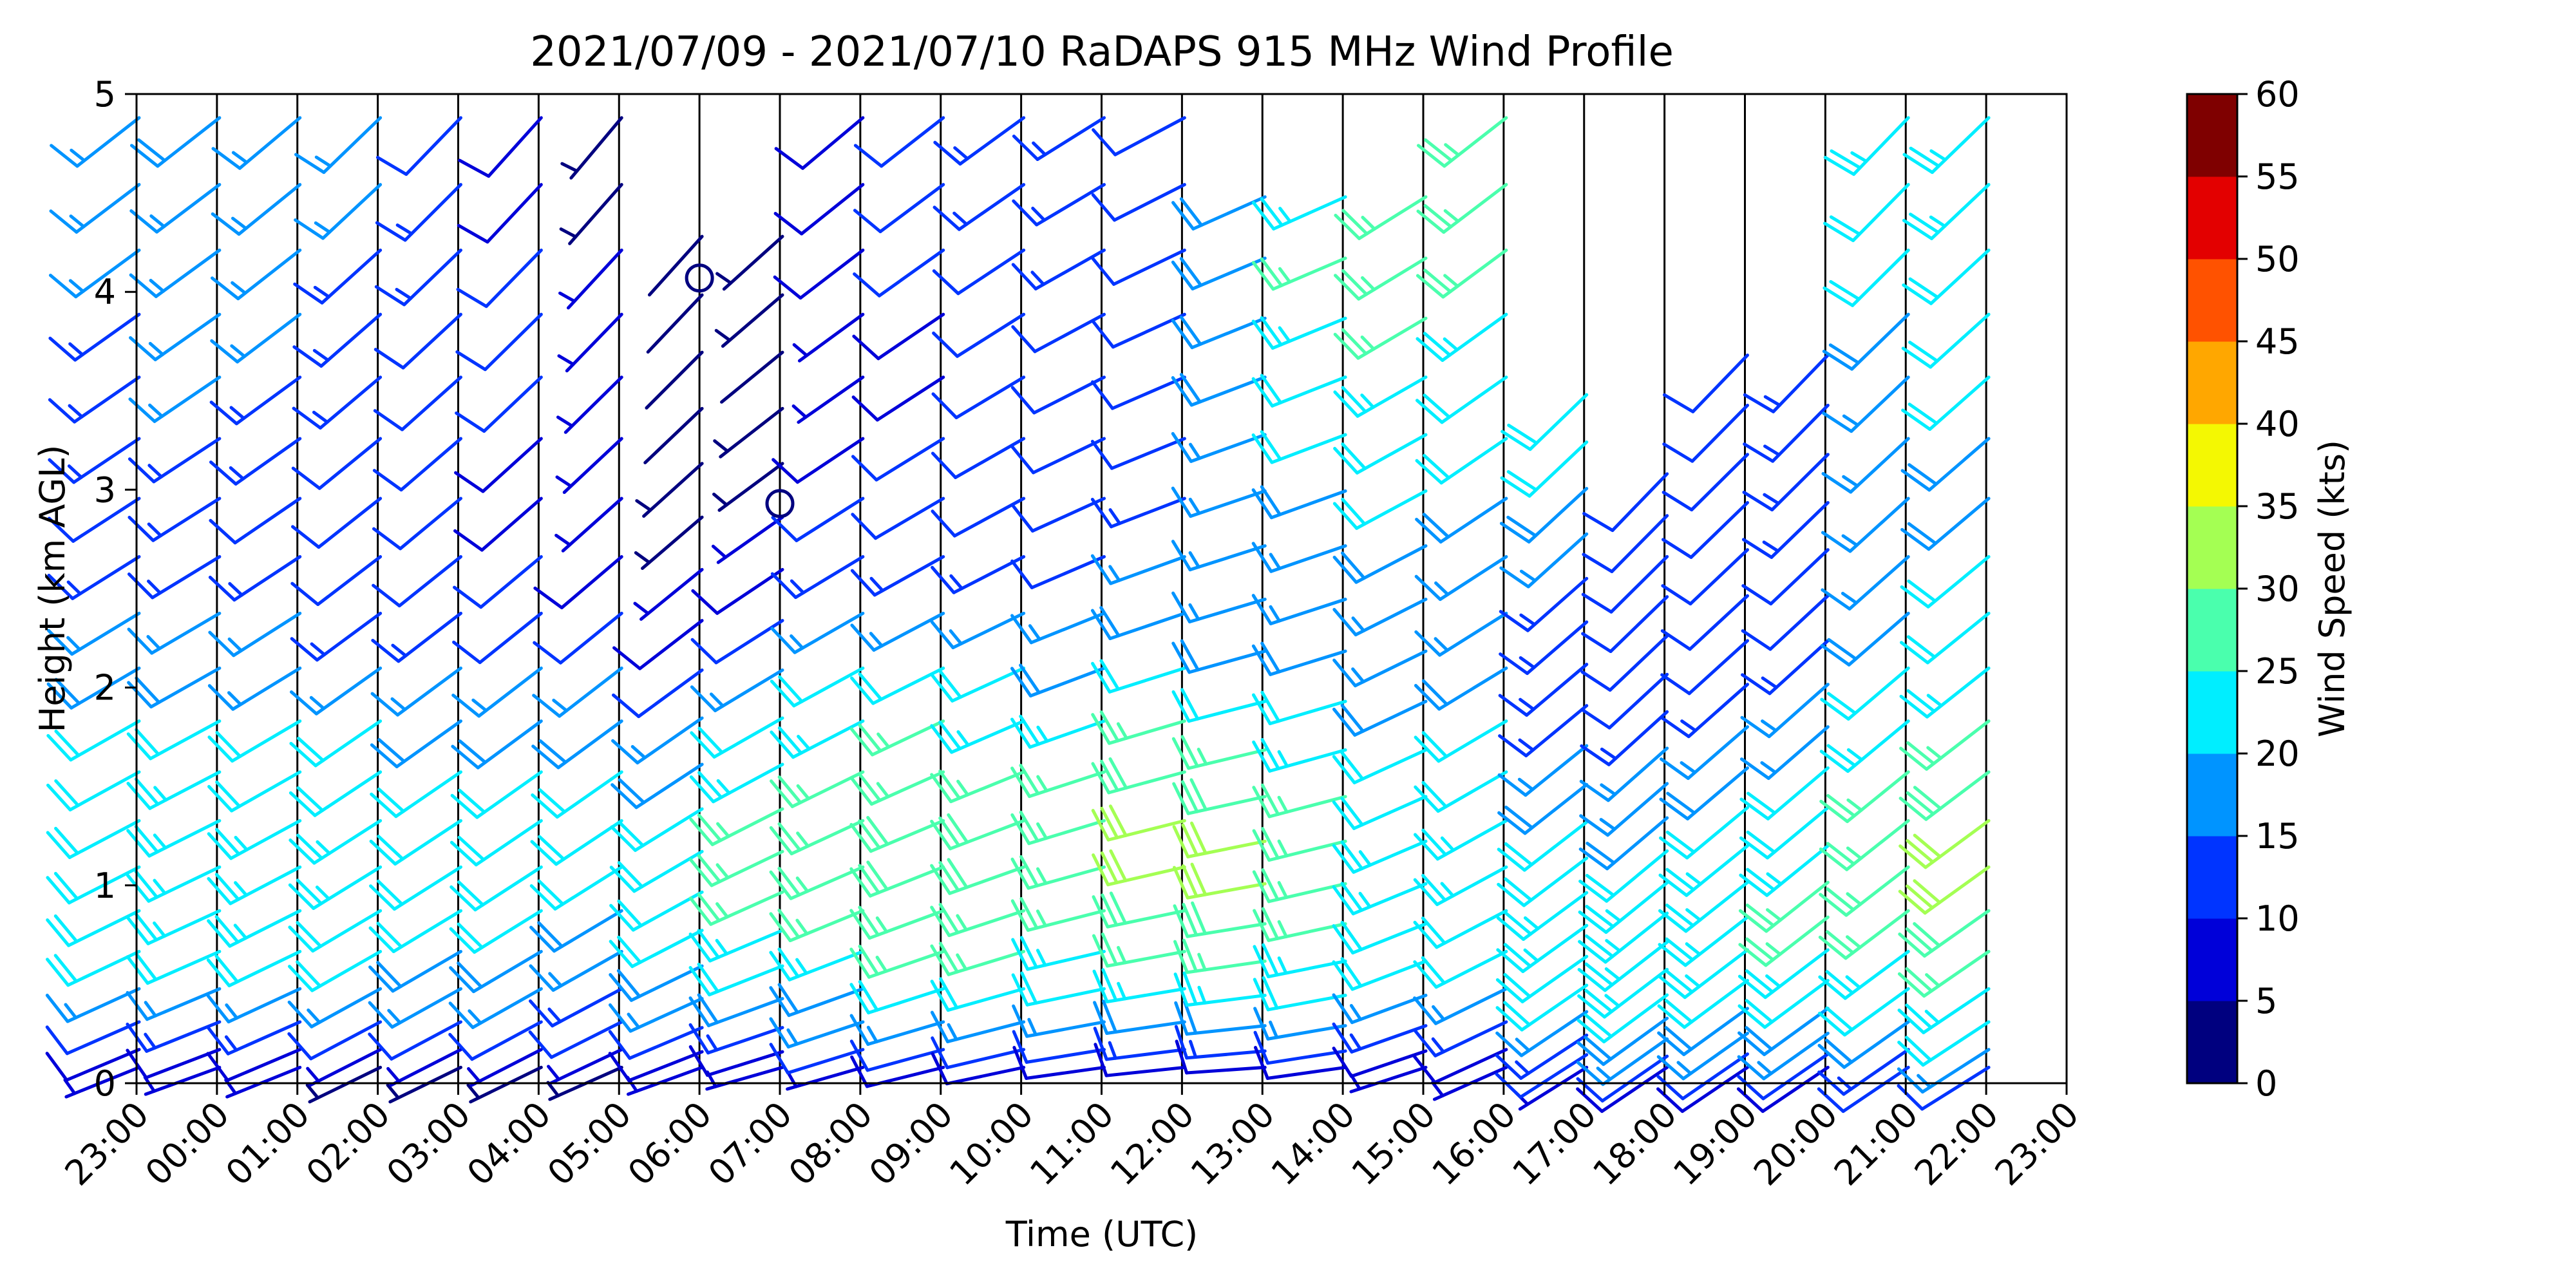 This screenshot has width=2576, height=1288. I want to click on colorbar-tick-label: 5, so click(2266, 1001).